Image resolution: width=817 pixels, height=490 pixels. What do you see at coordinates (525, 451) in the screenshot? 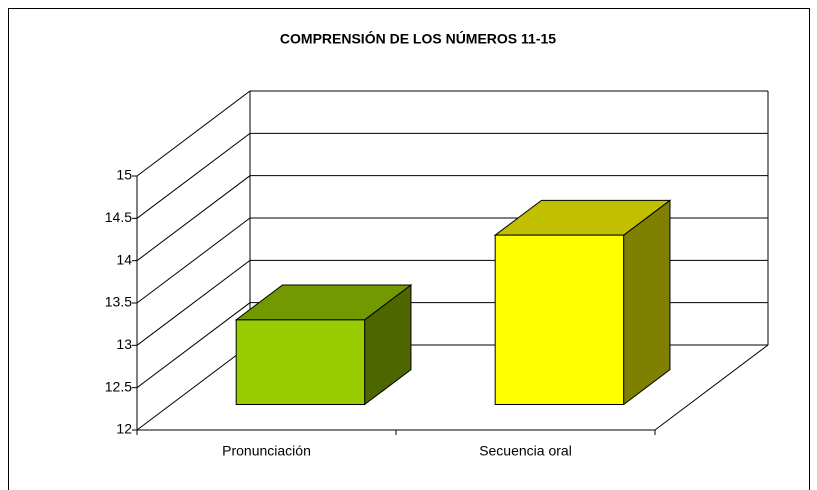
I see `x-tick-label: Secuencia oral` at bounding box center [525, 451].